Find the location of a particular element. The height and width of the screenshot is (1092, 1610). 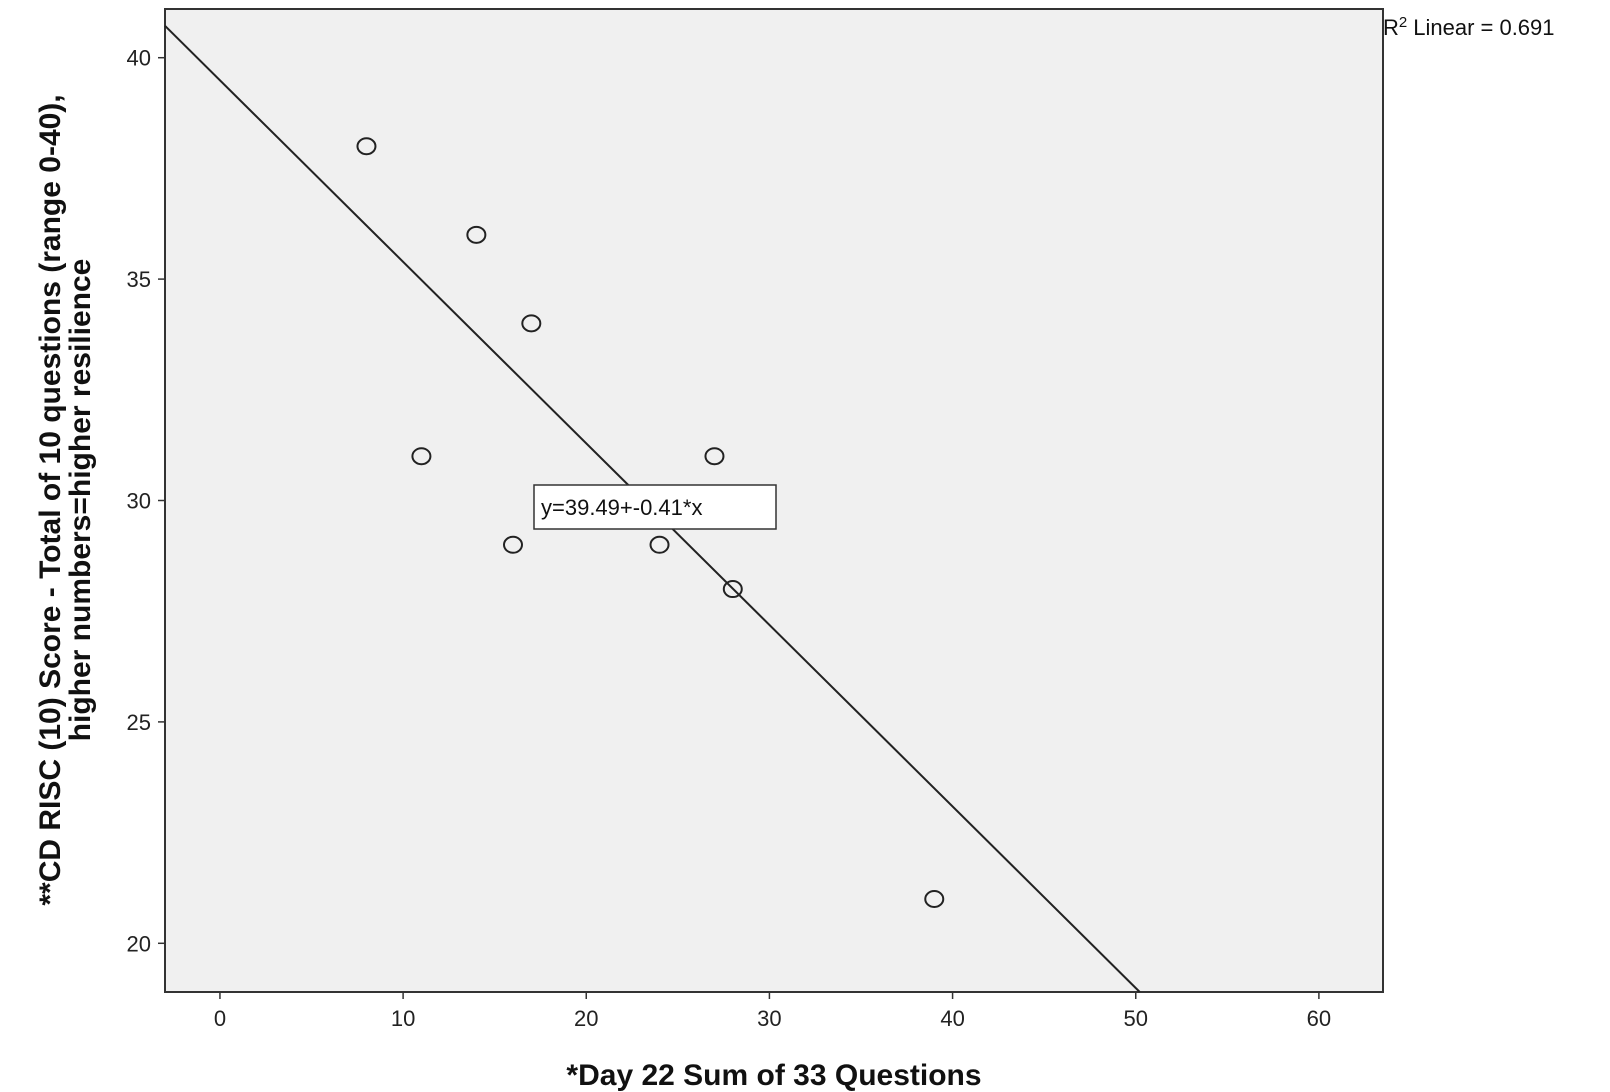

y-tick-label: 30 is located at coordinates (139, 501).